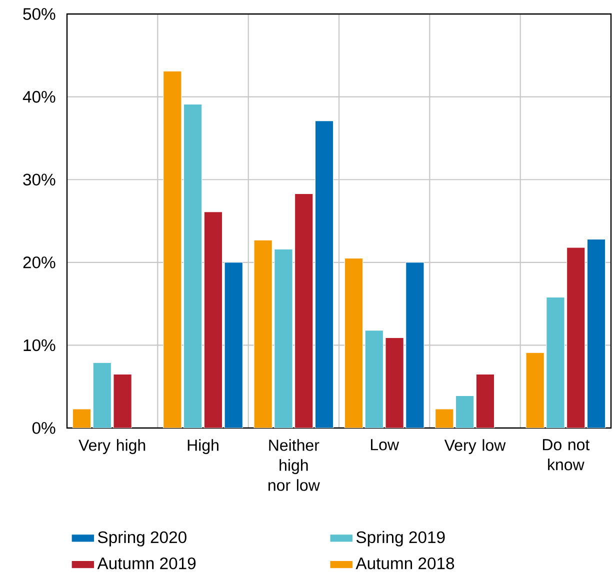  I want to click on legend-label: Autumn 2019, so click(146, 563).